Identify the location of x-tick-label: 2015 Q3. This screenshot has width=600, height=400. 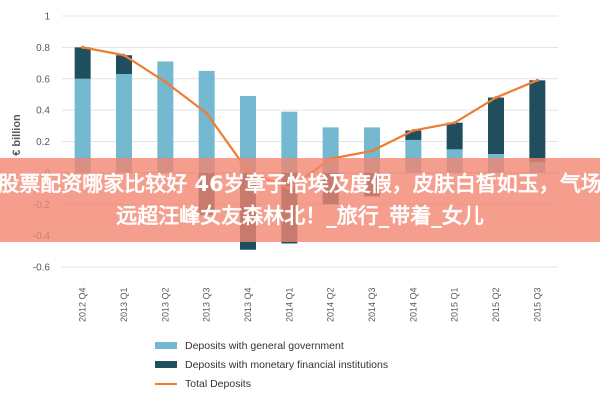
(537, 304).